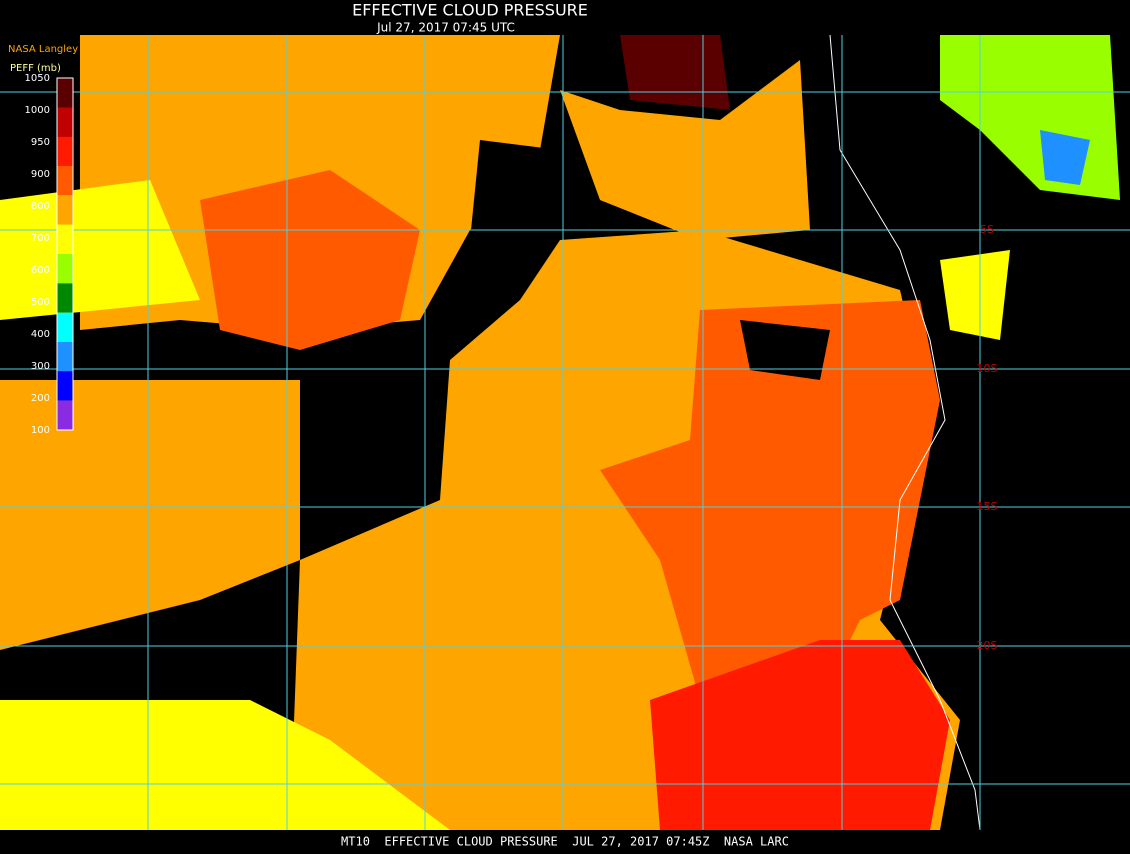 This screenshot has height=854, width=1130. I want to click on legend-label: 700, so click(40, 238).